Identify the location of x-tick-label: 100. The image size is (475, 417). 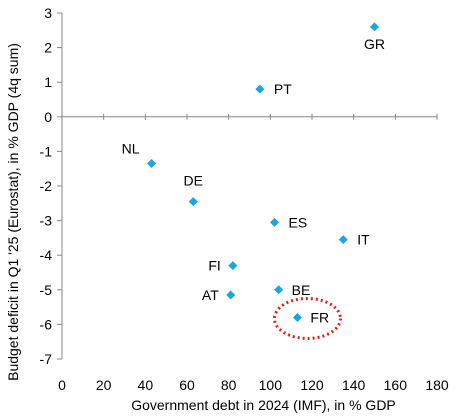
(271, 385).